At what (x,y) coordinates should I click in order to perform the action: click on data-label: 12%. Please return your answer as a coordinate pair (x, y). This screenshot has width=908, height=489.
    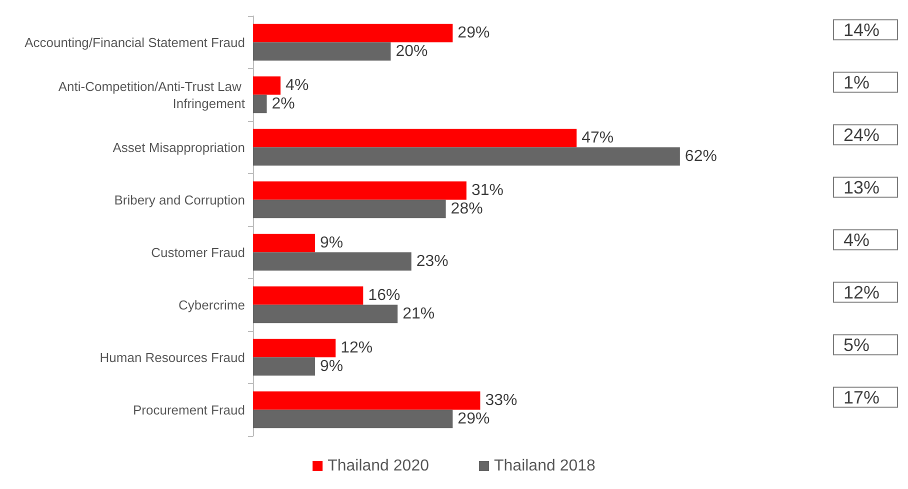
    Looking at the image, I should click on (356, 348).